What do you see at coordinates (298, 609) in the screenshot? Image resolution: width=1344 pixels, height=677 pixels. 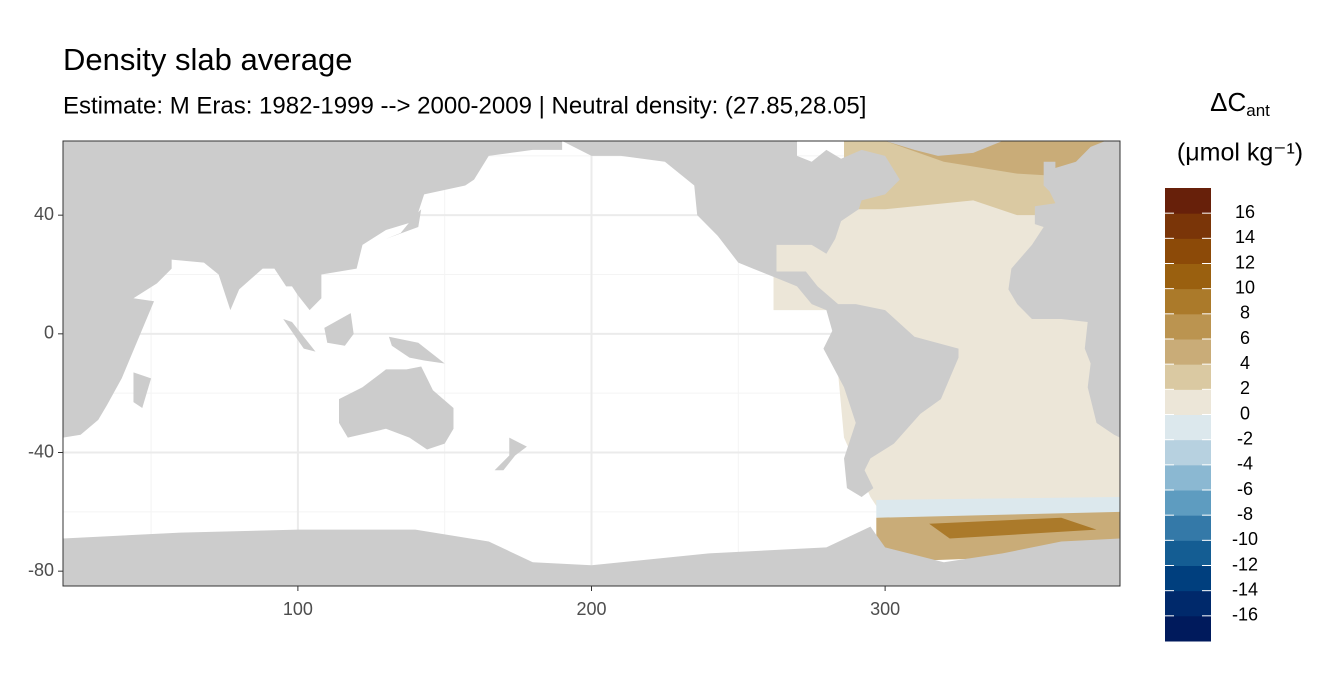 I see `x-tick-label: 100` at bounding box center [298, 609].